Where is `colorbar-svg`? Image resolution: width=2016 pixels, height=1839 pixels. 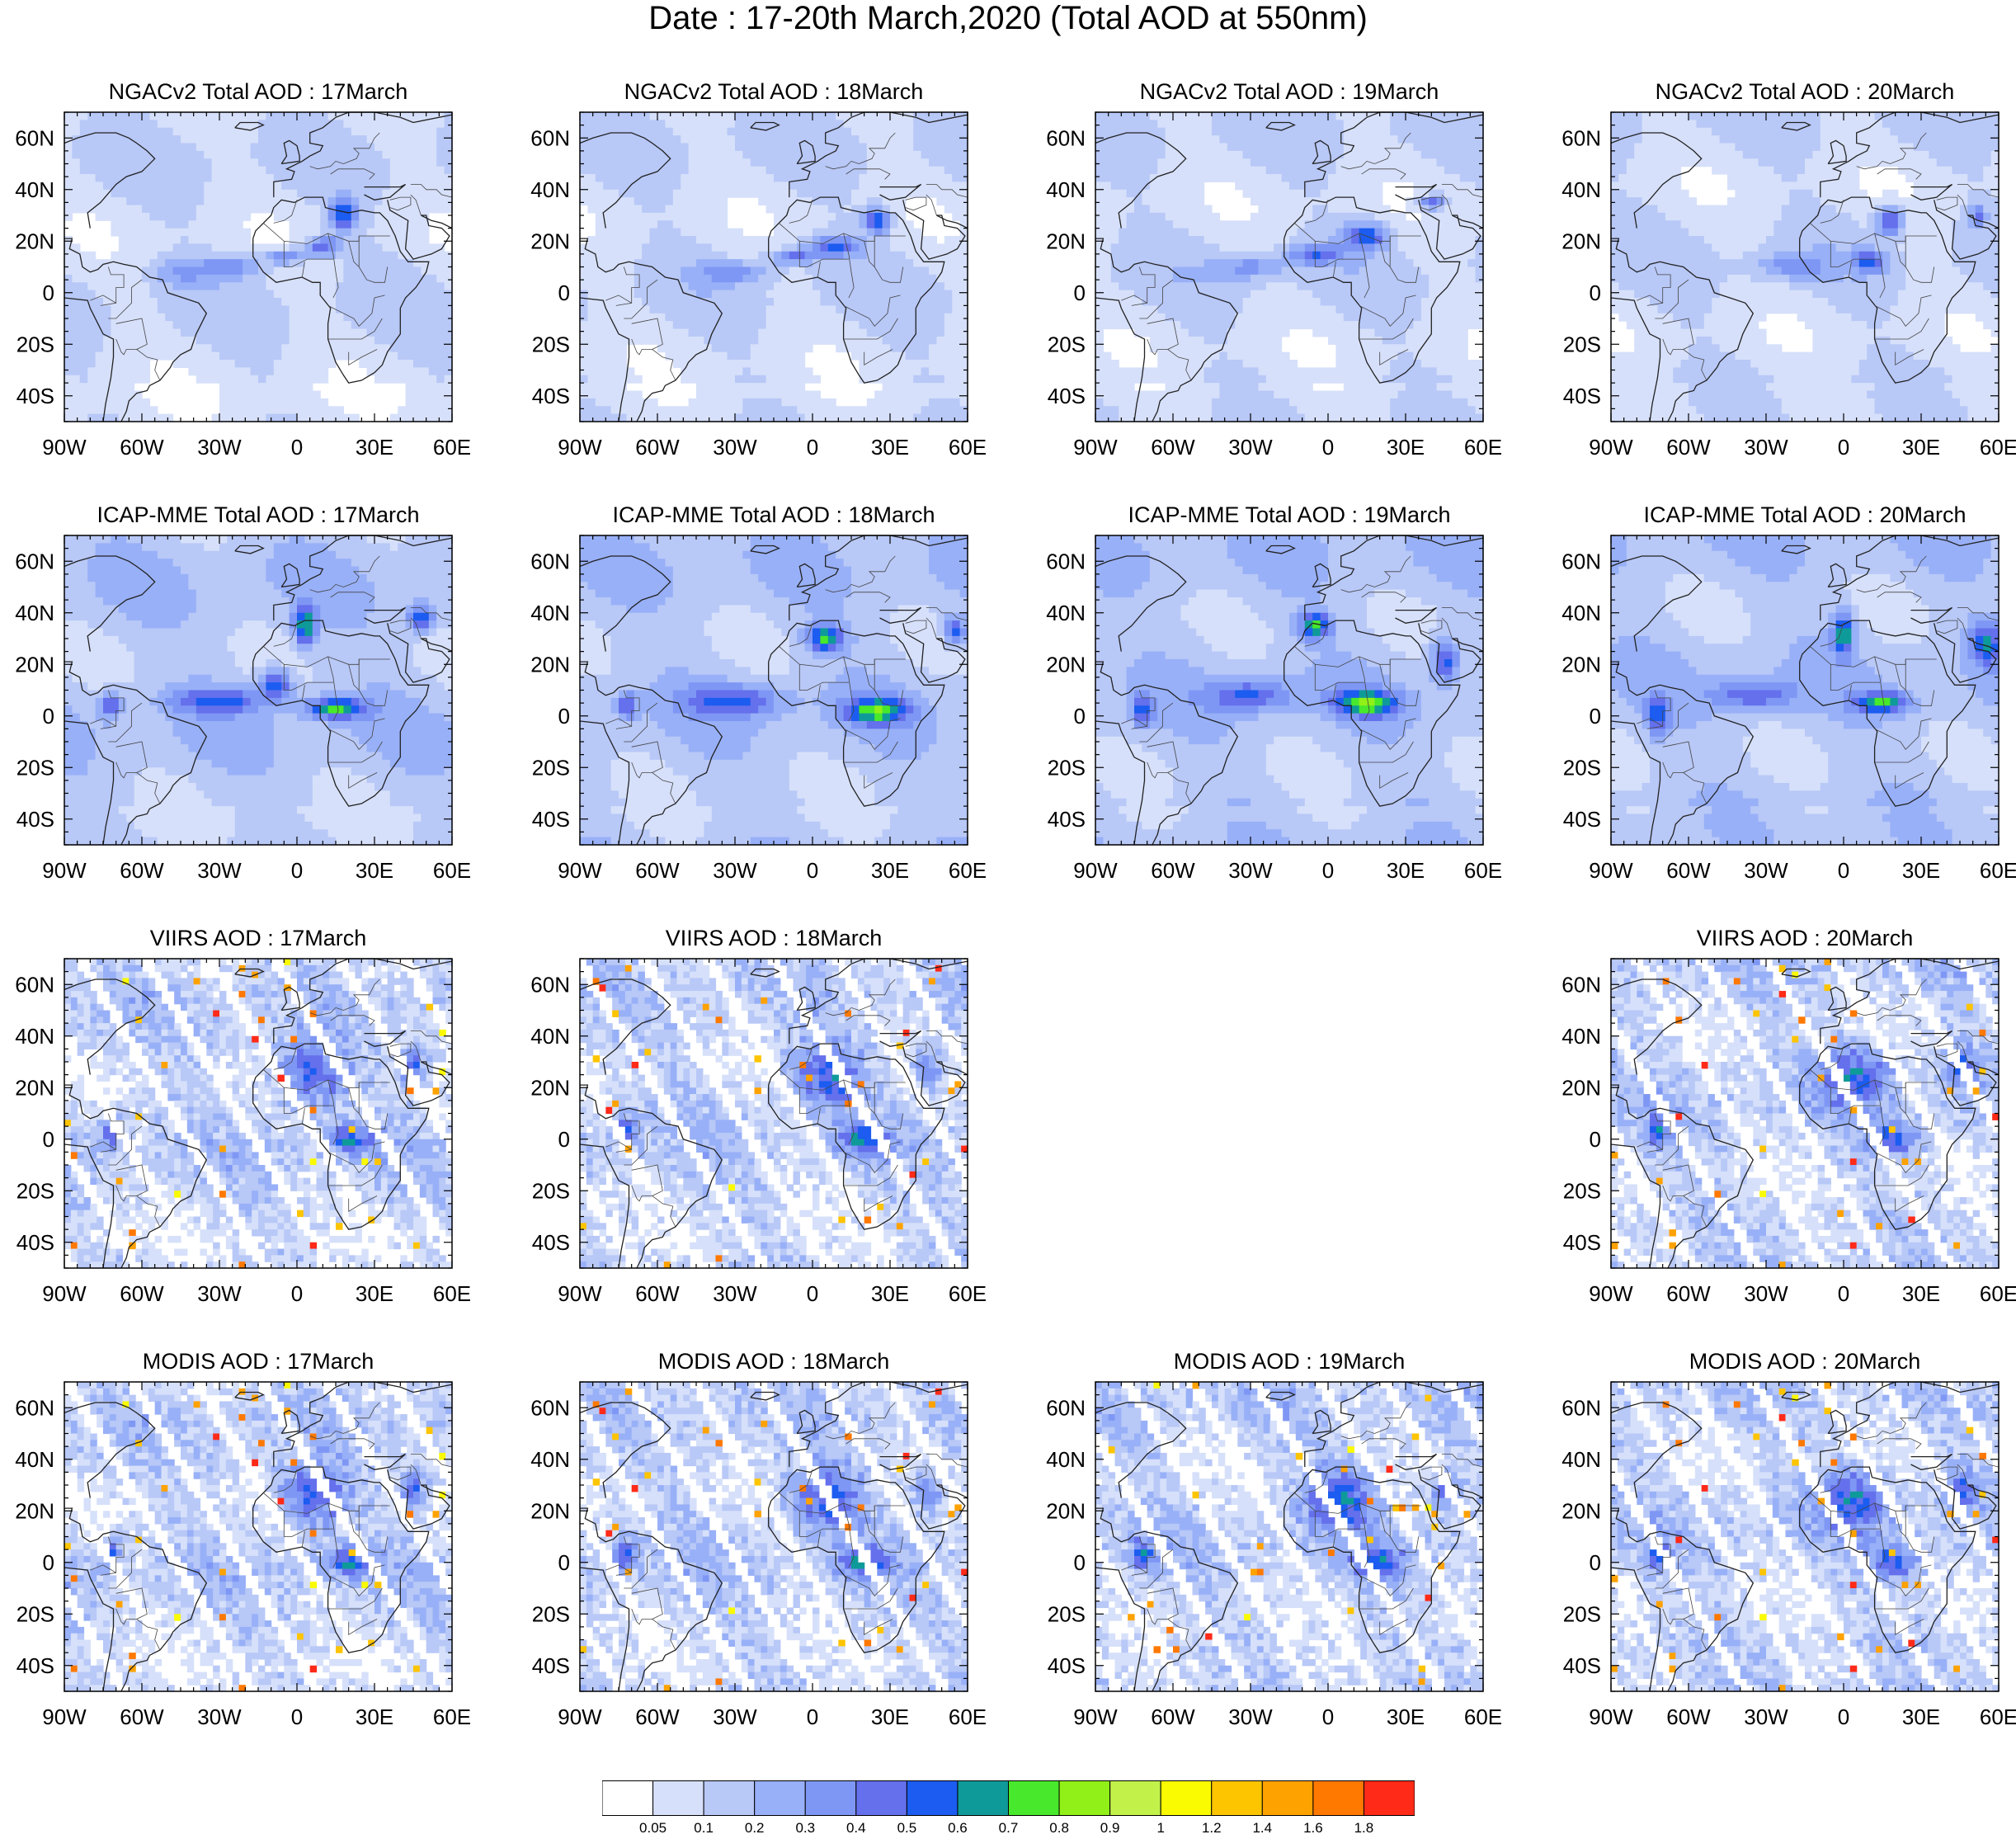
colorbar-svg is located at coordinates (1008, 1798).